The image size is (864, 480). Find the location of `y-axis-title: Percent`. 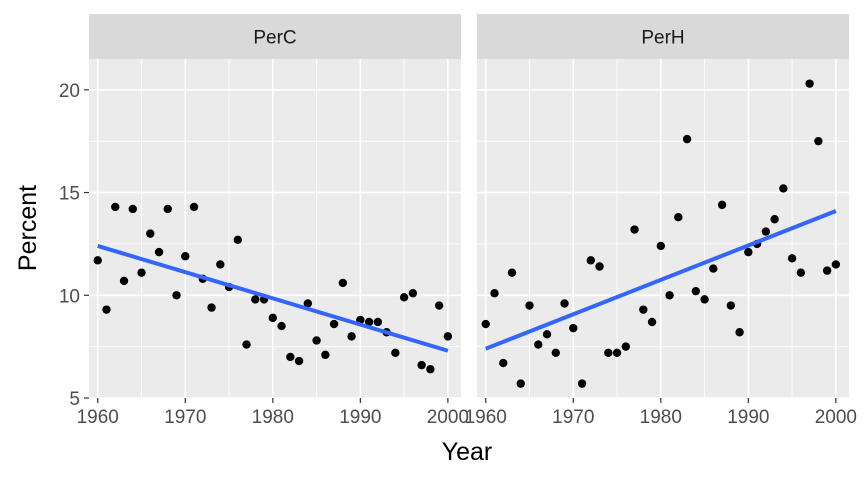

y-axis-title: Percent is located at coordinates (28, 228).